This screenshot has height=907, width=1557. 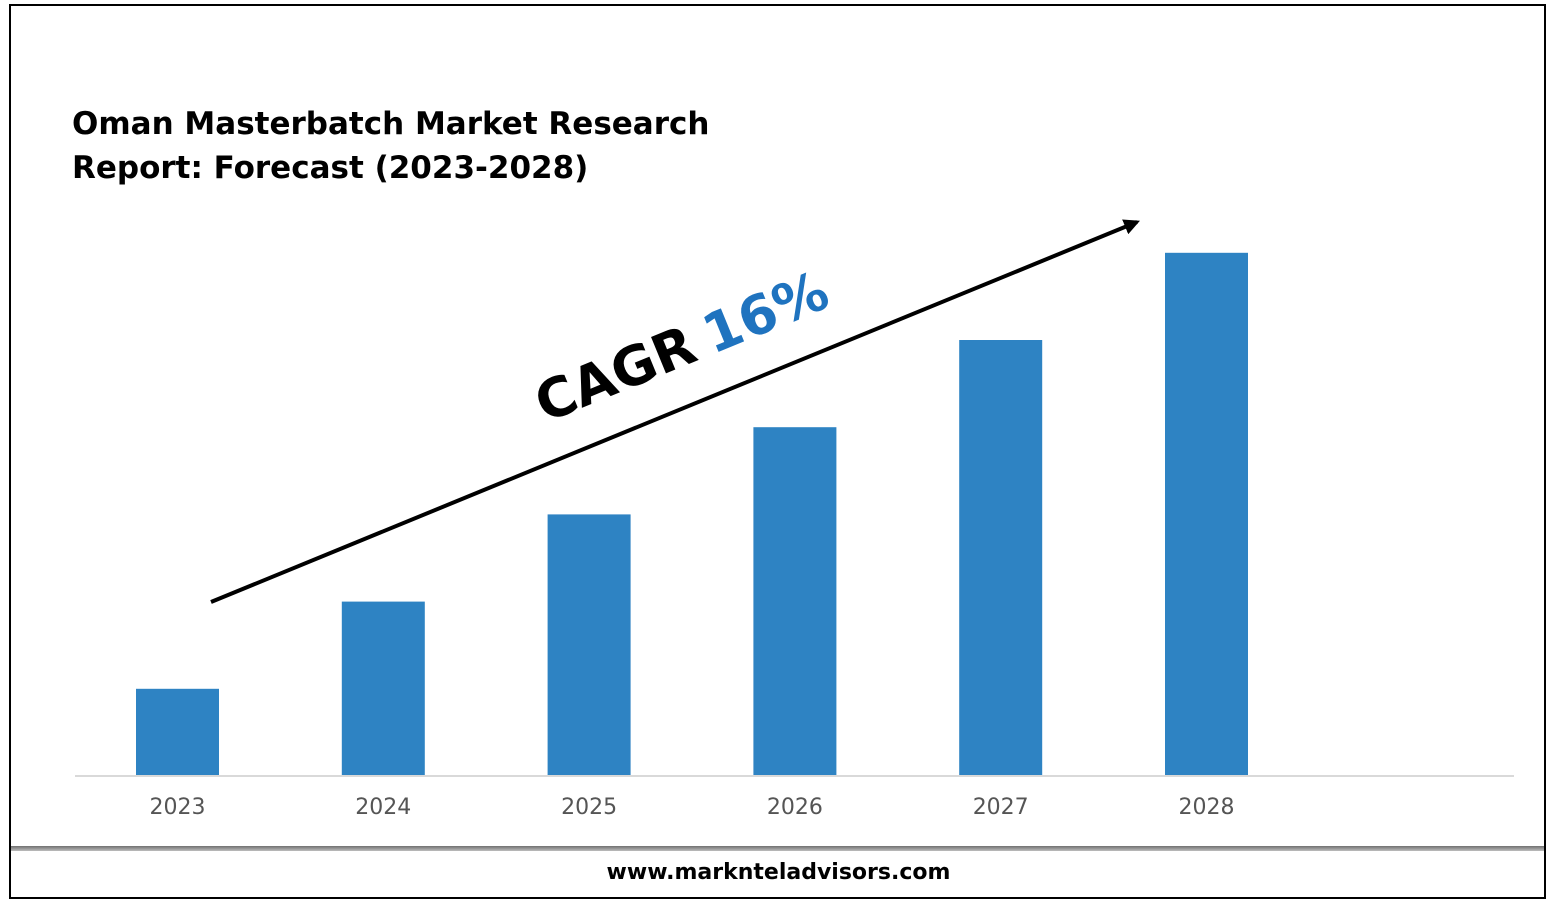 I want to click on x-tick-label-2026: 2026, so click(x=795, y=807).